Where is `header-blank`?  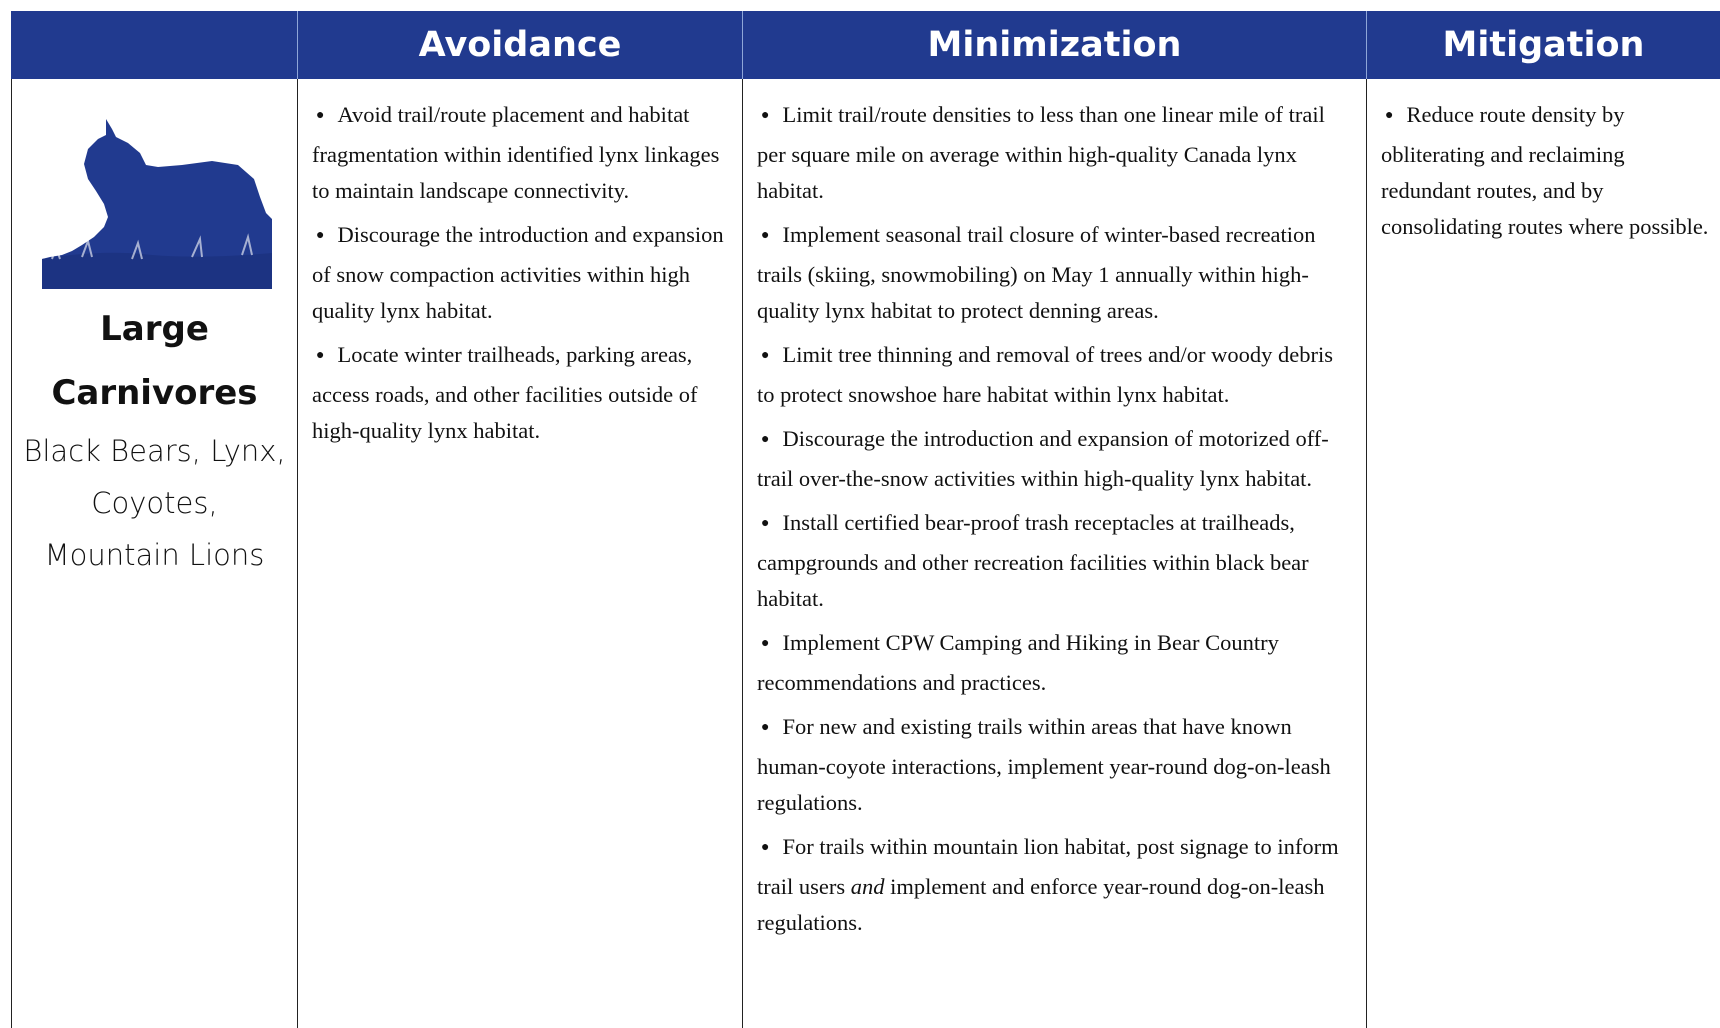 header-blank is located at coordinates (154, 45).